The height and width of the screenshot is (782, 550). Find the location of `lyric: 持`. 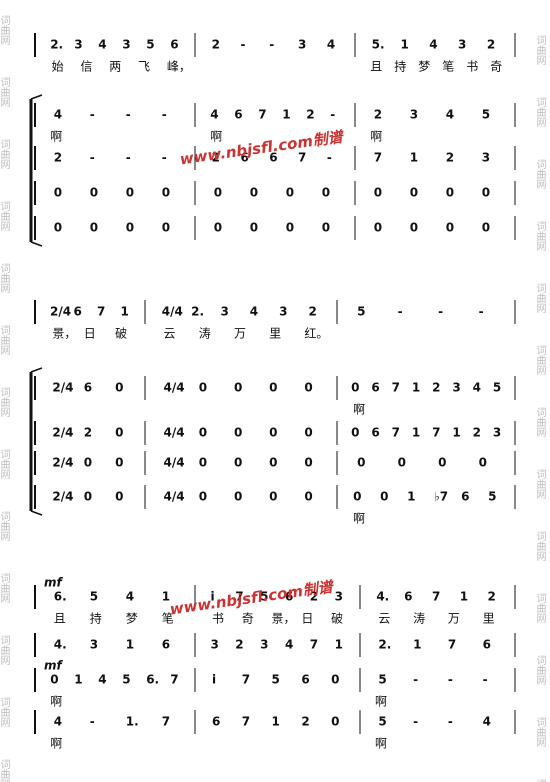

lyric: 持 is located at coordinates (400, 66).